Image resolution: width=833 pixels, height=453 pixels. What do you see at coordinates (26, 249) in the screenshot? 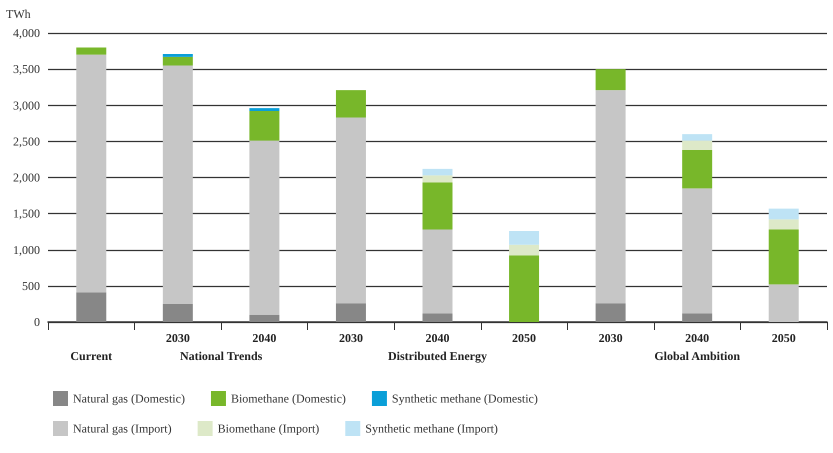
I see `y-tick-label: 1,000` at bounding box center [26, 249].